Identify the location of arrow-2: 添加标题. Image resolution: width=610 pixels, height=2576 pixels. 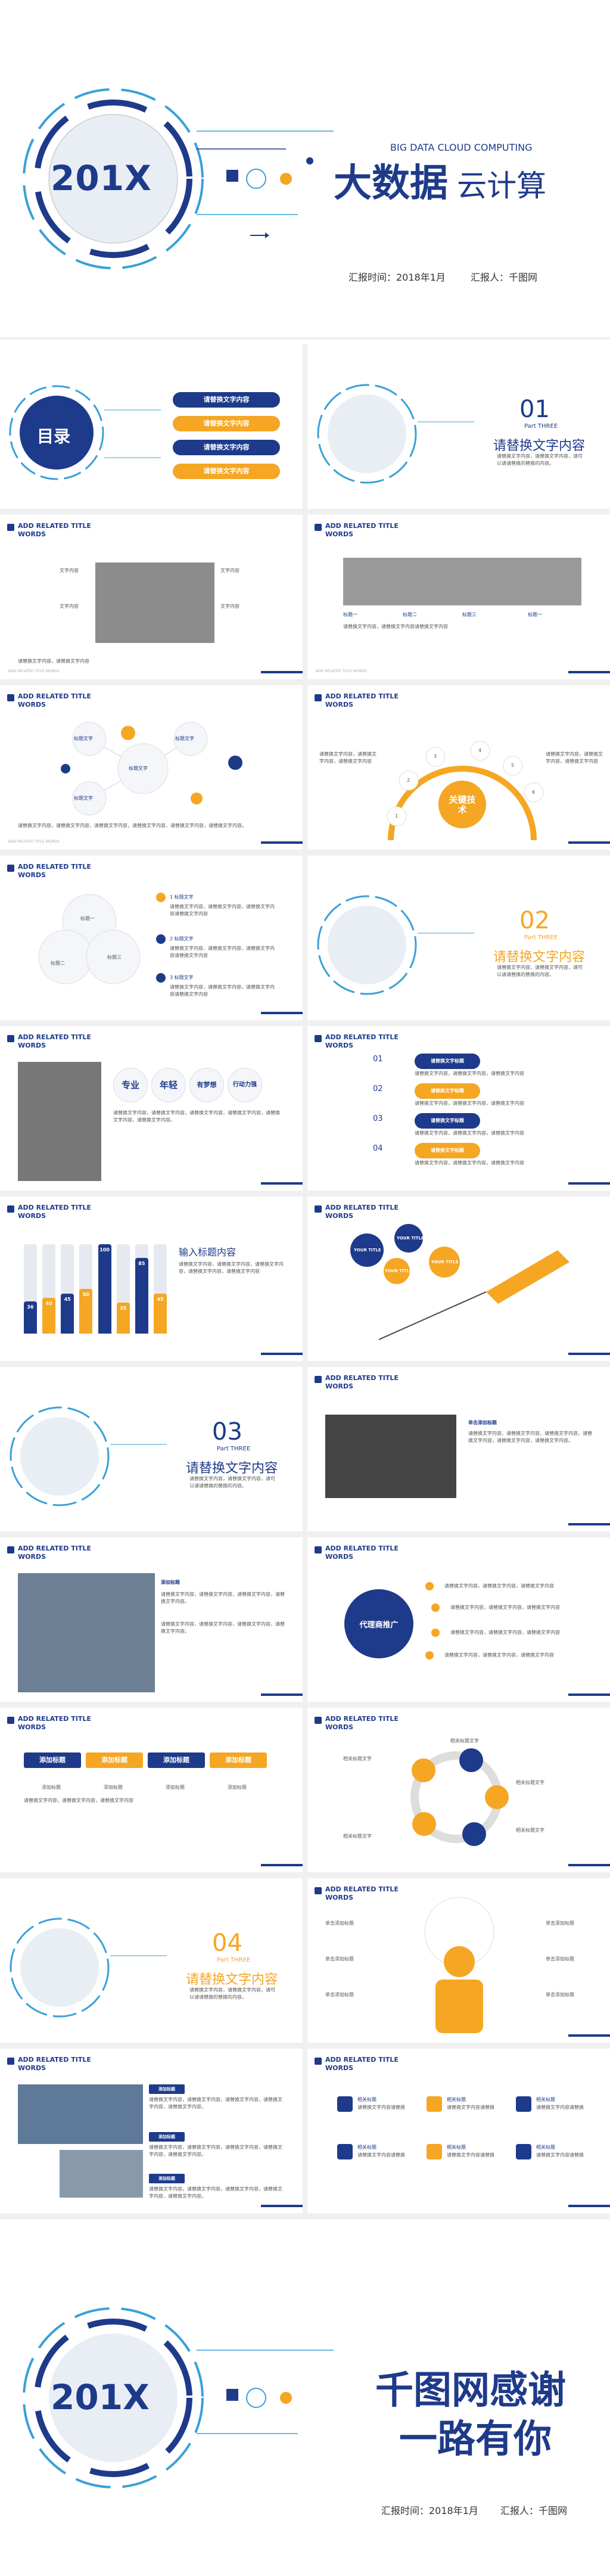
(114, 1760).